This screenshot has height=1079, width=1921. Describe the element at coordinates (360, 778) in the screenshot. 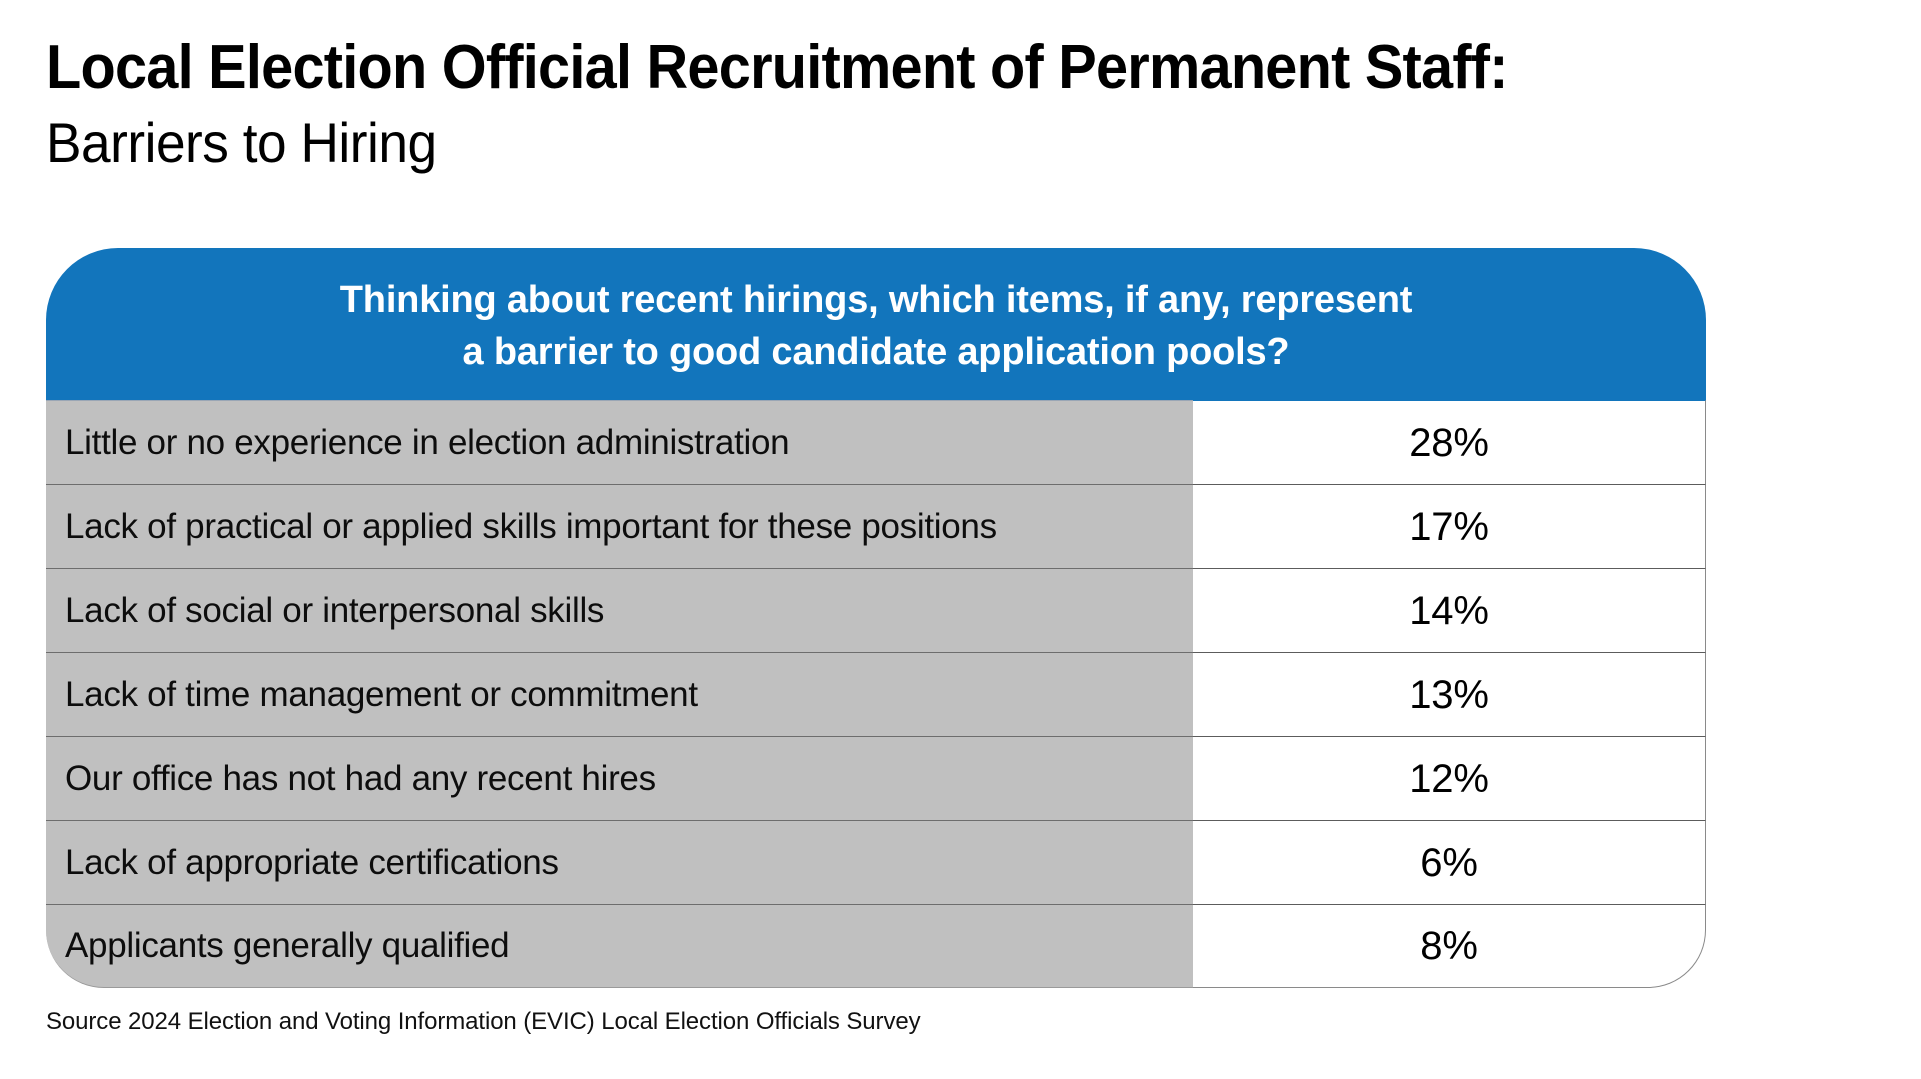

I see `row-label-text: Our office has not had any recent hires` at that location.